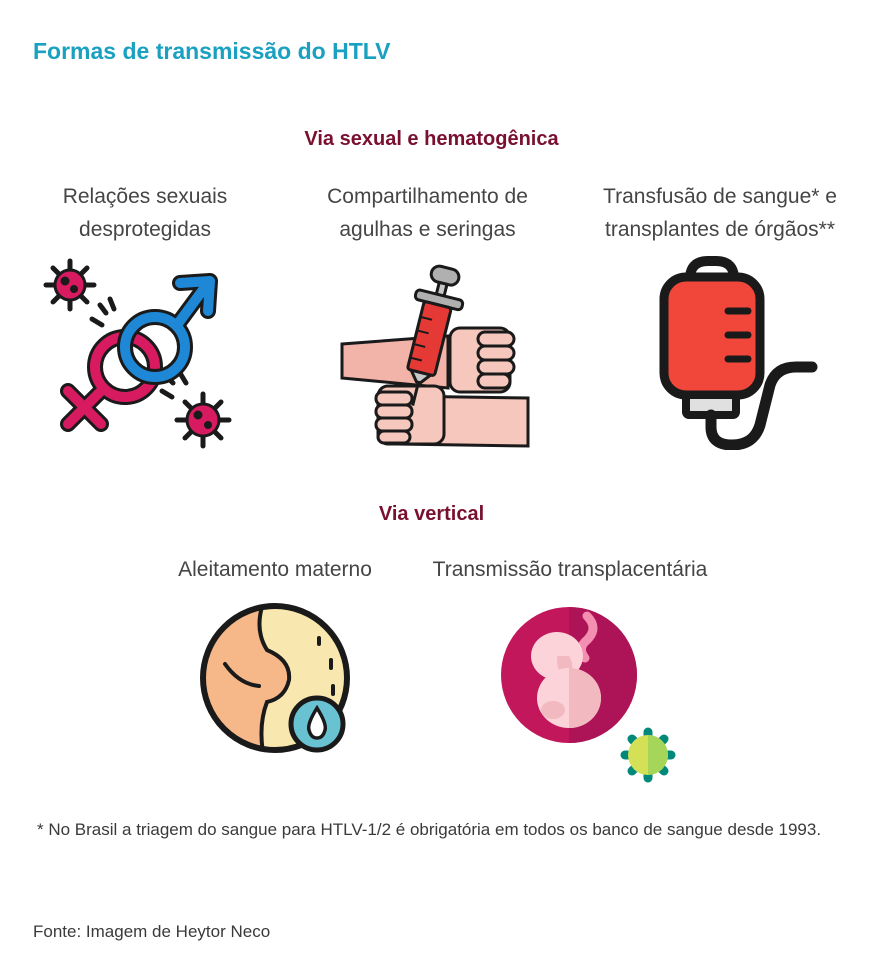 The image size is (885, 969). I want to click on fetus-womb-virus-icon, so click(588, 695).